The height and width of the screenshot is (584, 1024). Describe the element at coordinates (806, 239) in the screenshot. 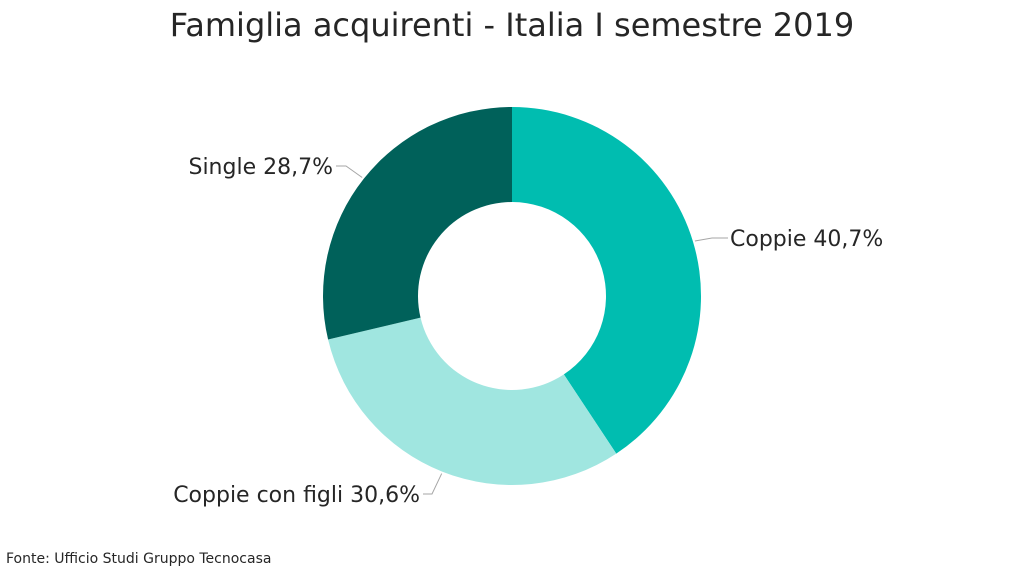

I see `slice-label-1: Coppie 40,7%` at that location.